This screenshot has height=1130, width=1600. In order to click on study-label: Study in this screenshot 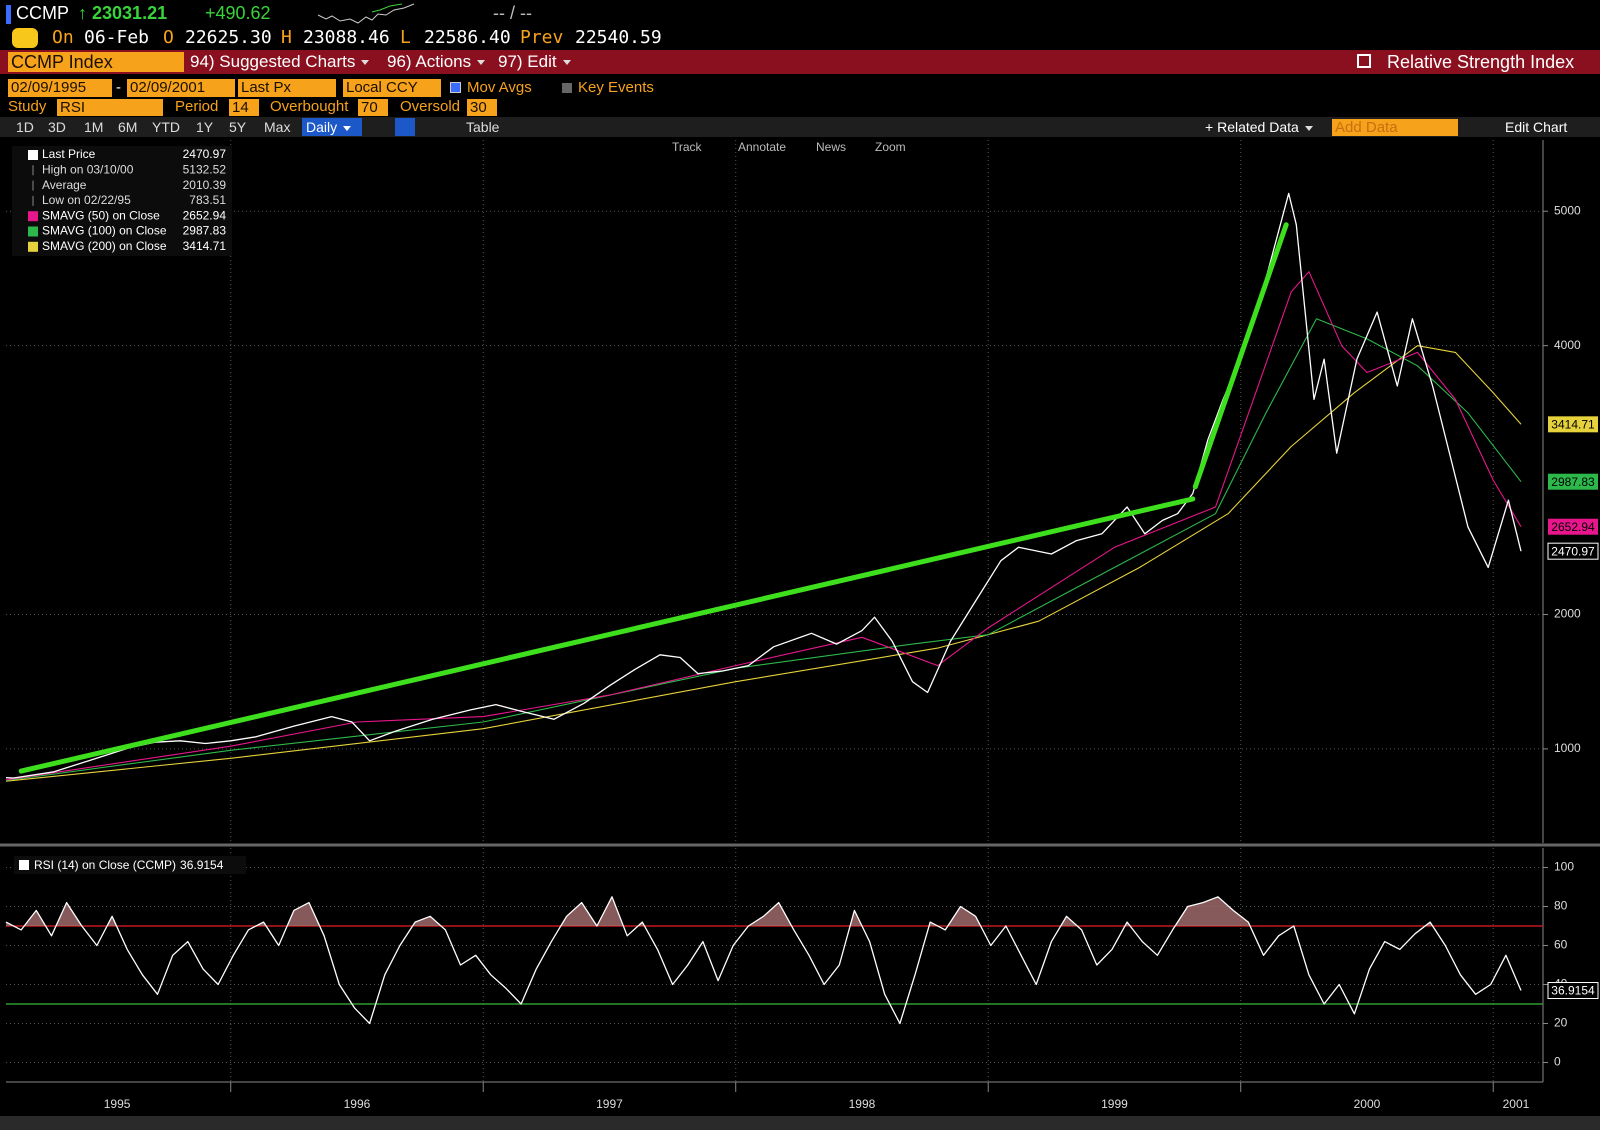, I will do `click(27, 106)`.